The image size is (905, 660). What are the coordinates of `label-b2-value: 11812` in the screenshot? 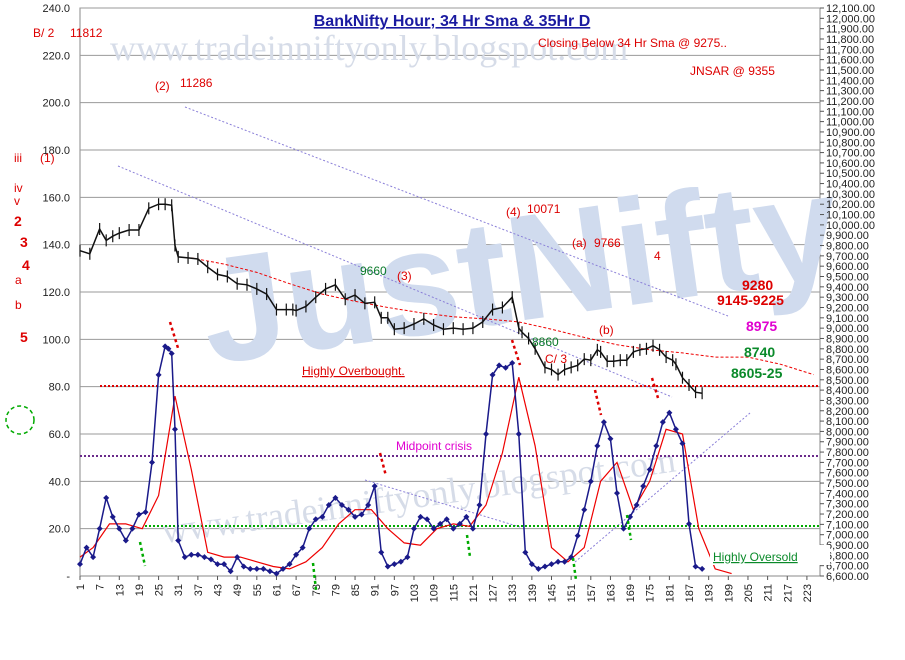 It's located at (86, 33).